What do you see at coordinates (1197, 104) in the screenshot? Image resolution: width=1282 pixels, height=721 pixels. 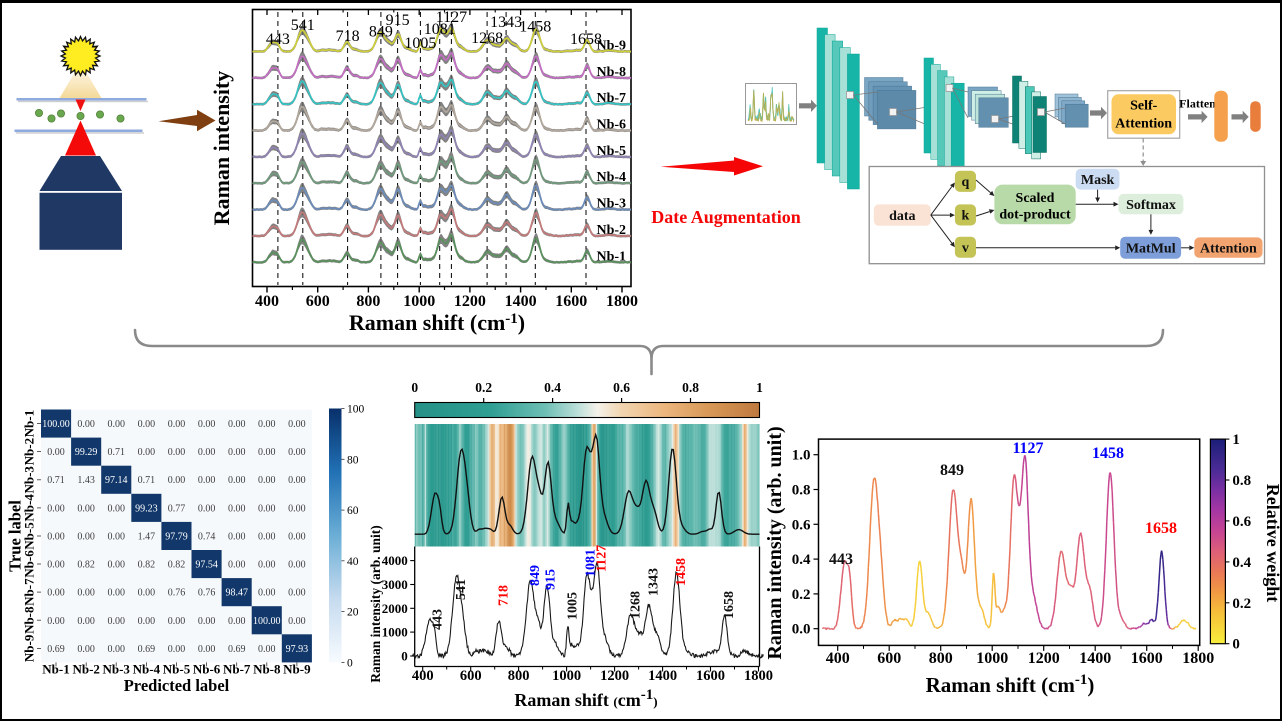 I see `svg-text: Flatten` at bounding box center [1197, 104].